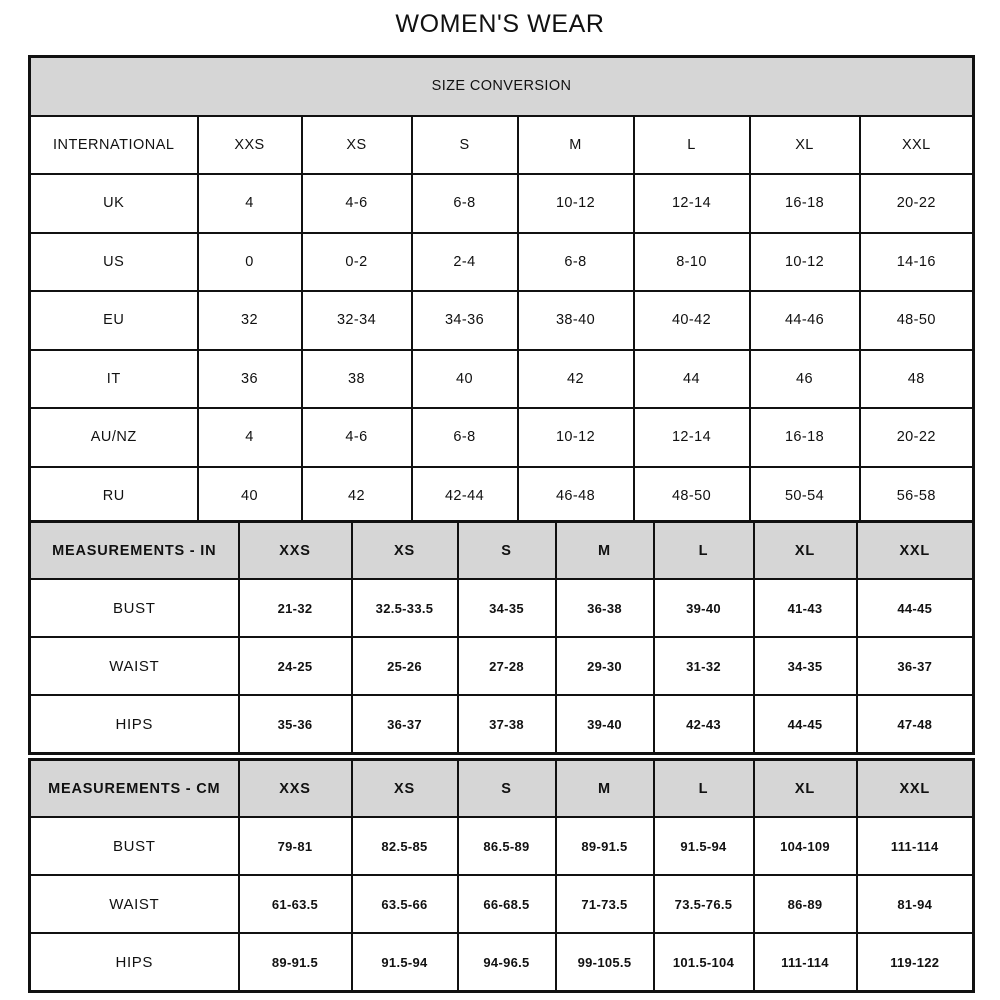  What do you see at coordinates (404, 788) in the screenshot?
I see `col-header-xs: XS` at bounding box center [404, 788].